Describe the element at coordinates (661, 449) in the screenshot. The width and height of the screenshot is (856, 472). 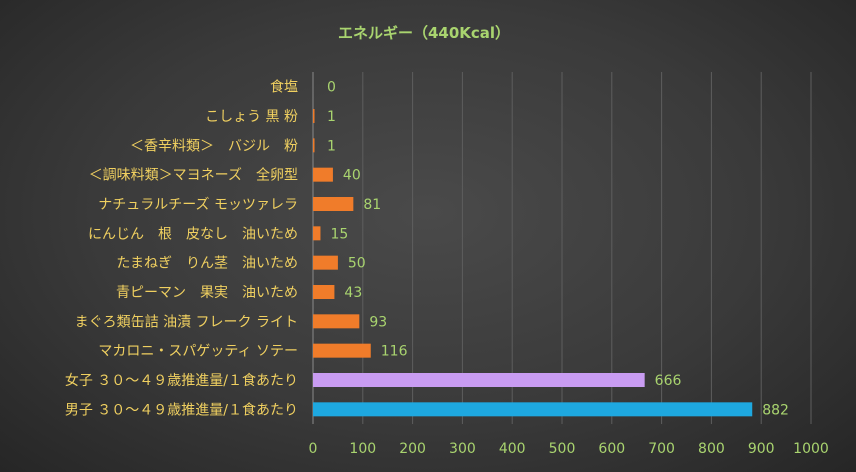
I see `x-tick-label: 700` at that location.